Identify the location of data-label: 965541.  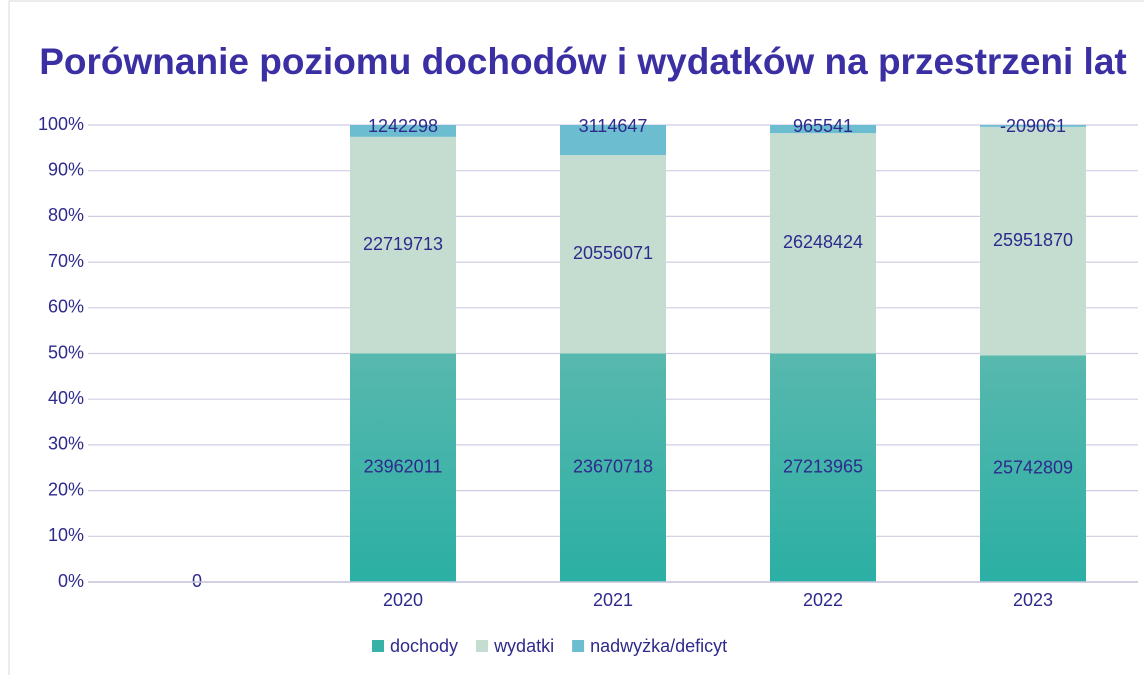
(823, 126).